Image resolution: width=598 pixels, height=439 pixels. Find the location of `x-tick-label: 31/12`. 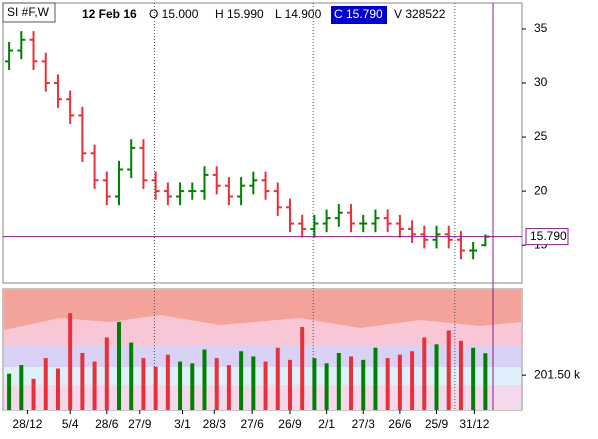

x-tick-label: 31/12 is located at coordinates (474, 424).